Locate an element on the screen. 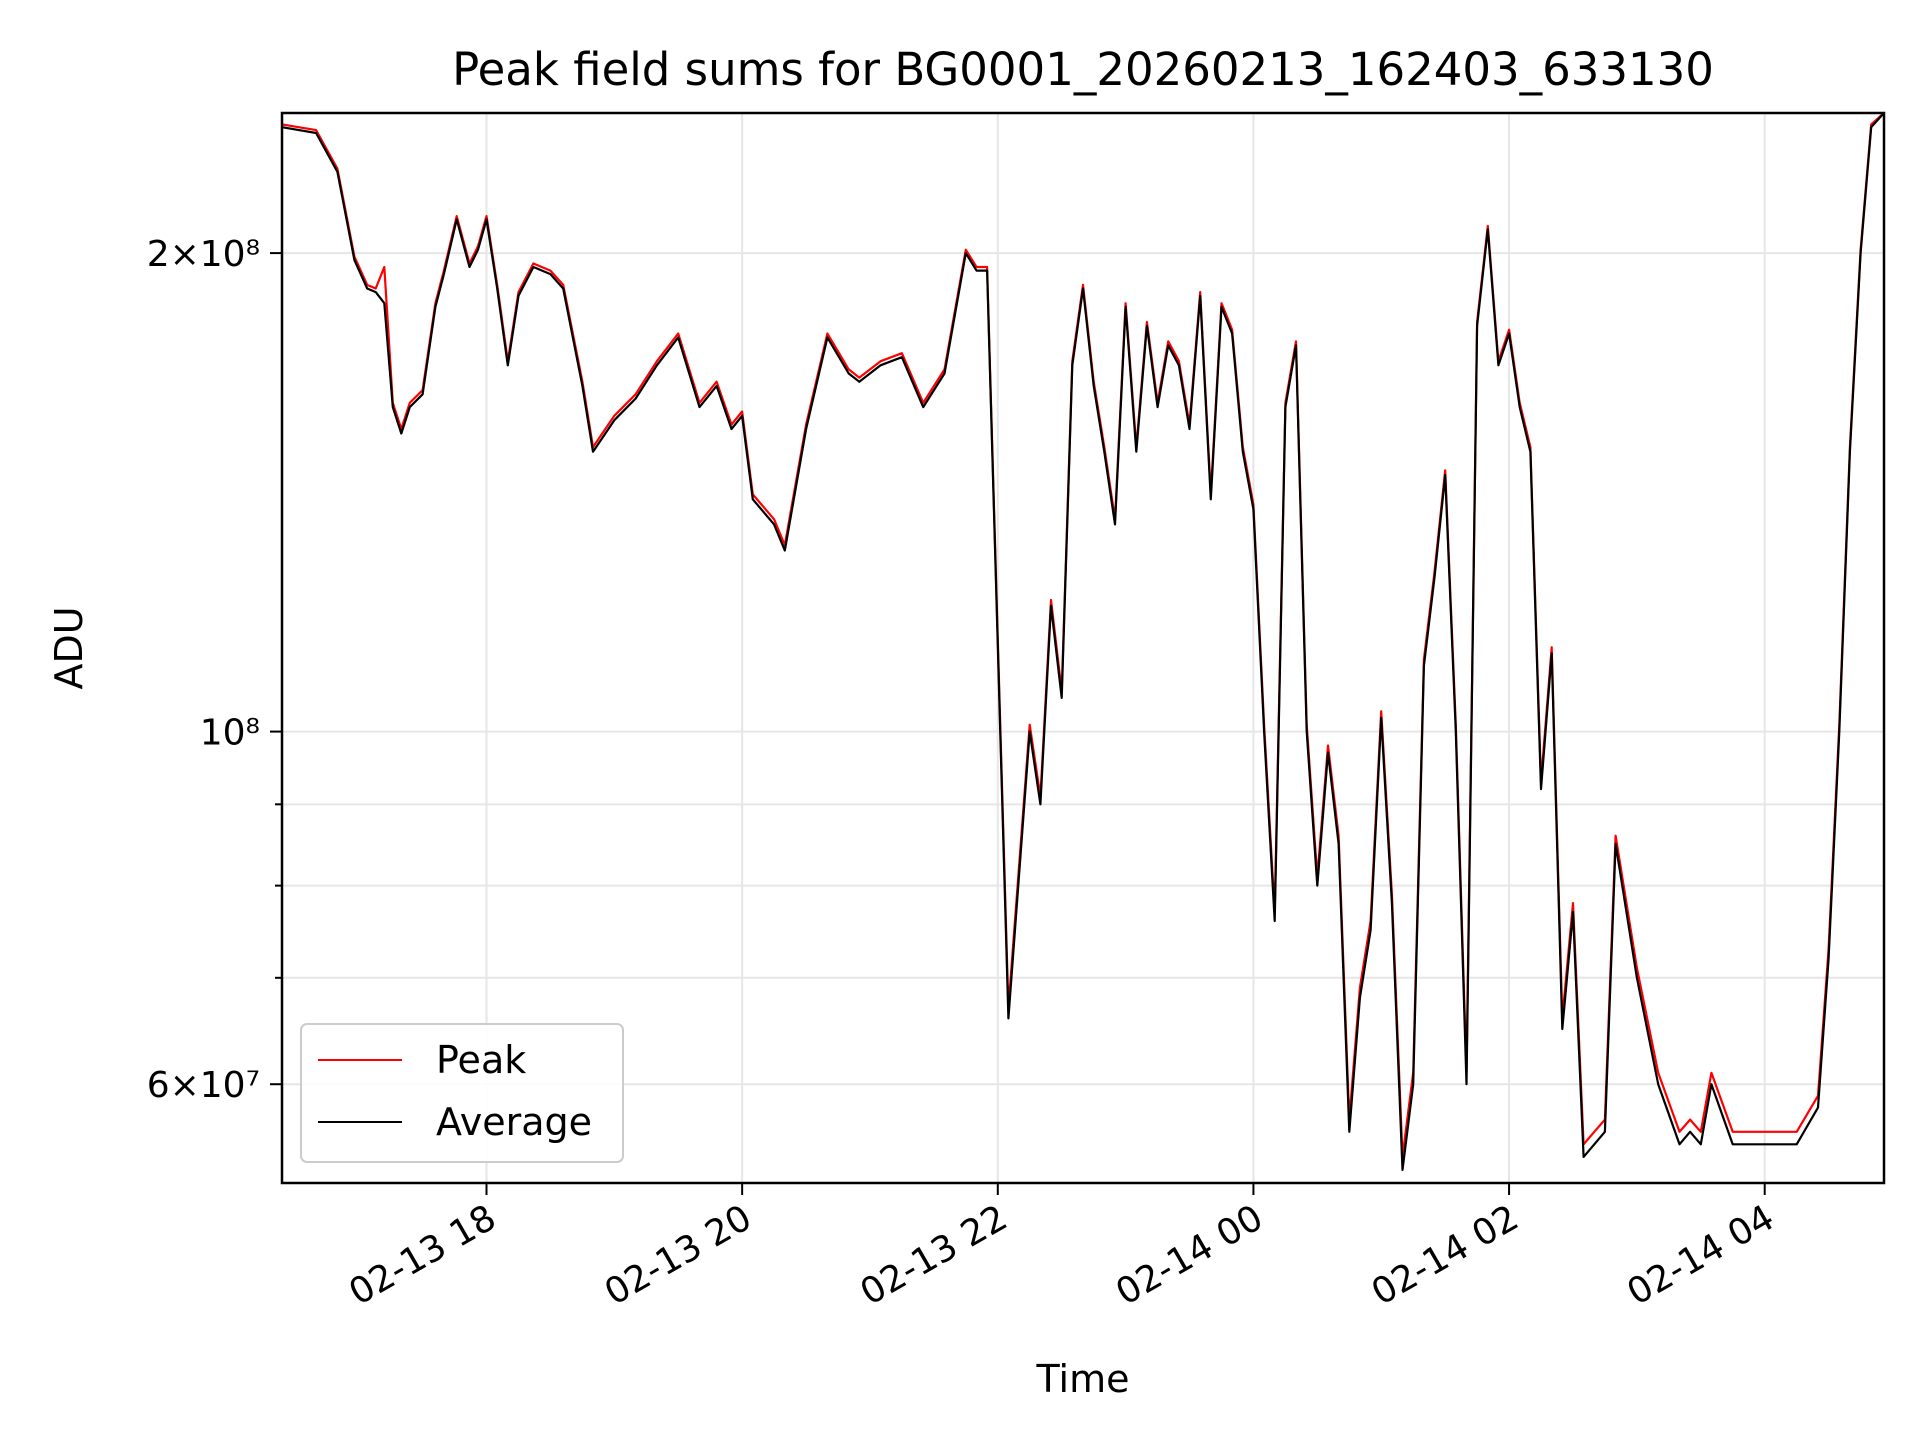 The image size is (1920, 1440). y-tick-label-2: 2×10⁸ is located at coordinates (203, 254).